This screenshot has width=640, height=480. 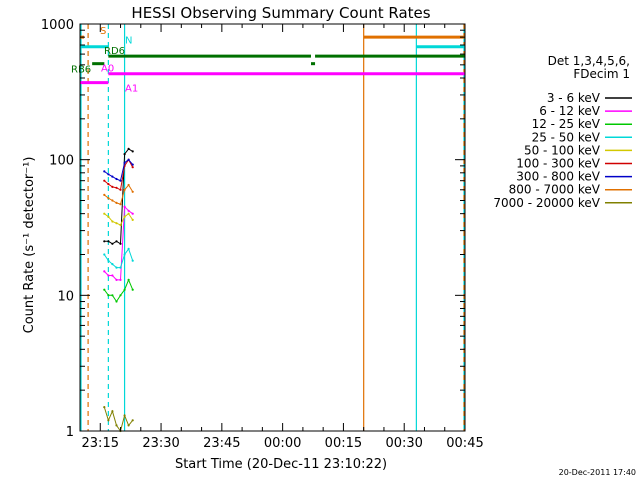 What do you see at coordinates (570, 111) in the screenshot?
I see `legend-label-1: 6 - 12 keV` at bounding box center [570, 111].